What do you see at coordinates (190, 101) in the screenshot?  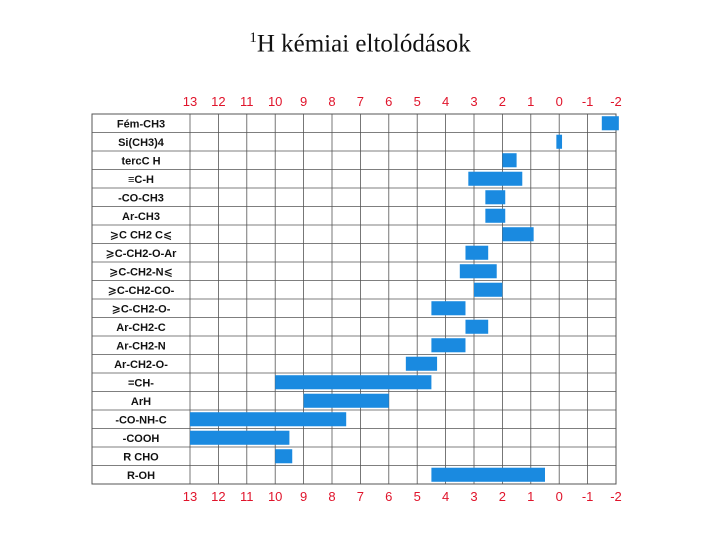 I see `x-tick-label-top: 13` at bounding box center [190, 101].